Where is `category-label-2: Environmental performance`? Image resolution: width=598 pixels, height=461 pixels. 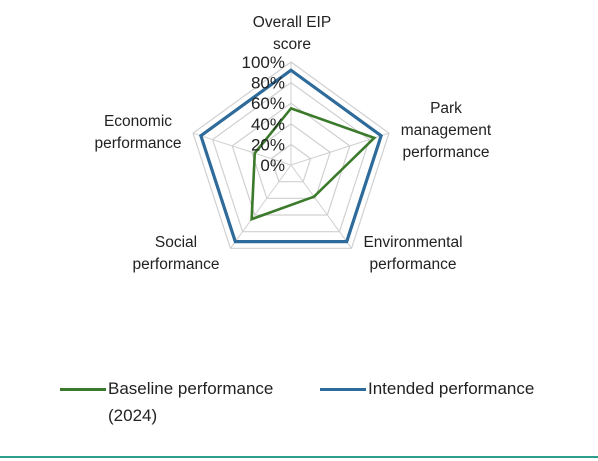
category-label-2: Environmental performance is located at coordinates (412, 253).